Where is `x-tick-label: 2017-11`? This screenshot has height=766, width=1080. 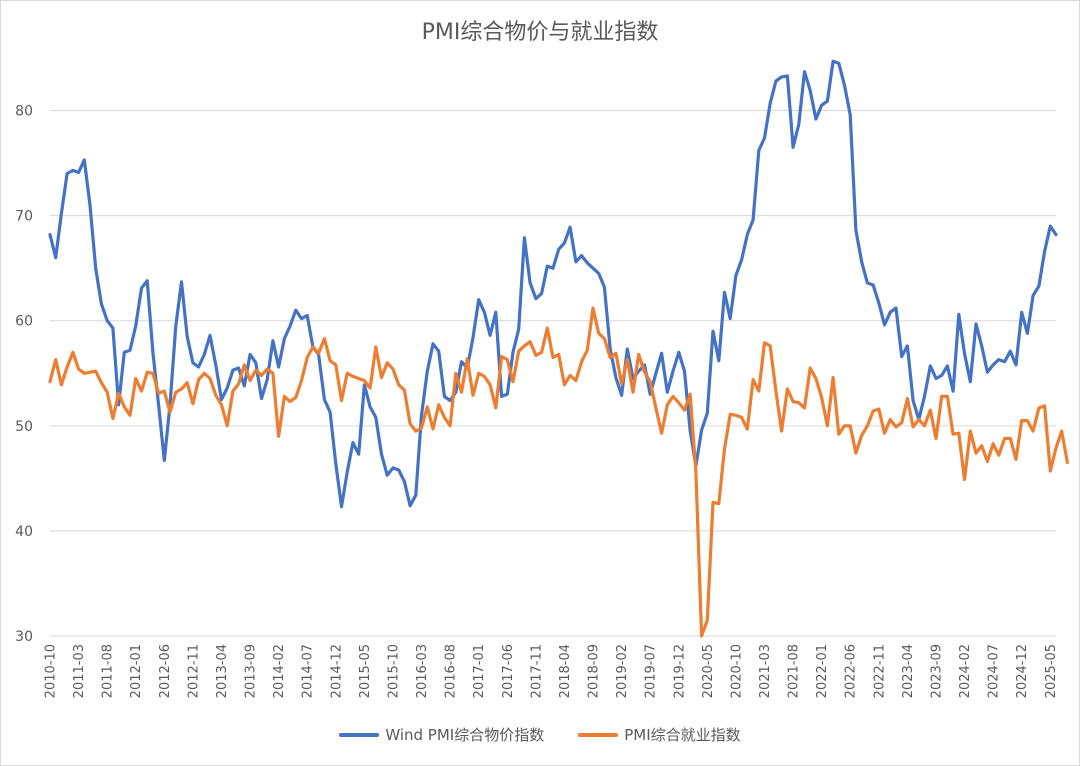
x-tick-label: 2017-11 is located at coordinates (536, 671).